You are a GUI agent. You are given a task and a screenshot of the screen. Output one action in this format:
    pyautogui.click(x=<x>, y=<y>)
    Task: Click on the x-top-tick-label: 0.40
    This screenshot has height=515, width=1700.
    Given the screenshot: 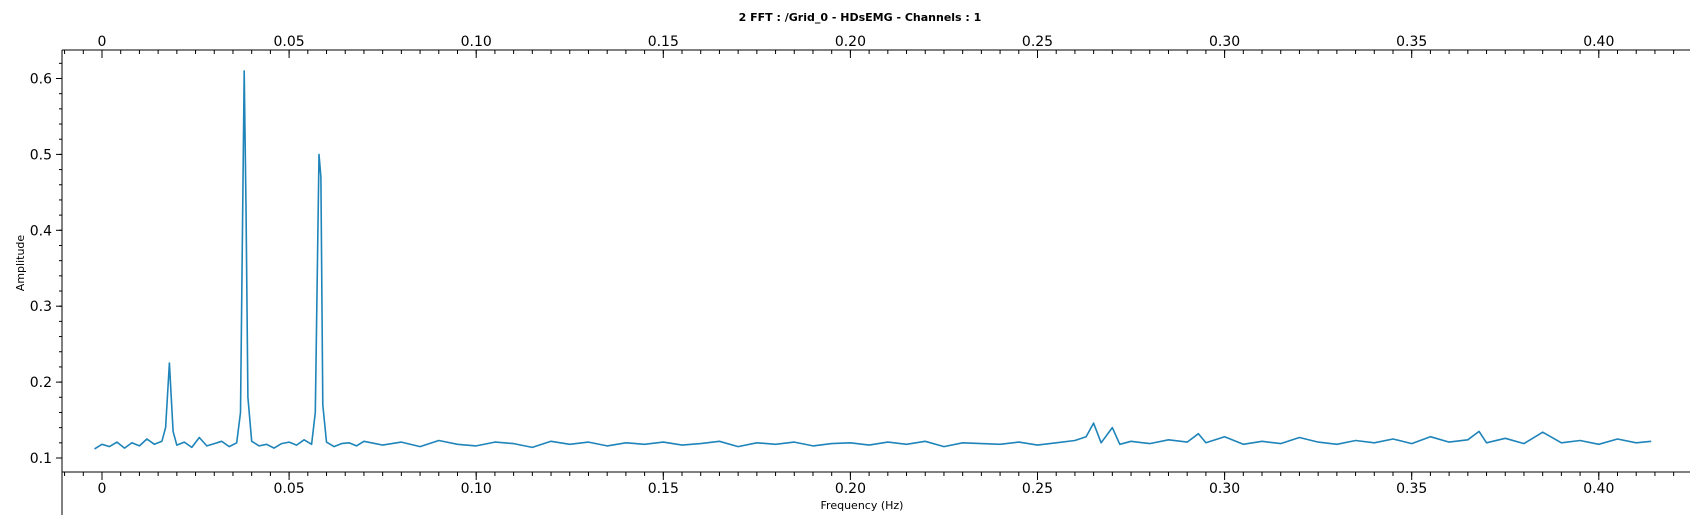 What is the action you would take?
    pyautogui.click(x=1598, y=42)
    